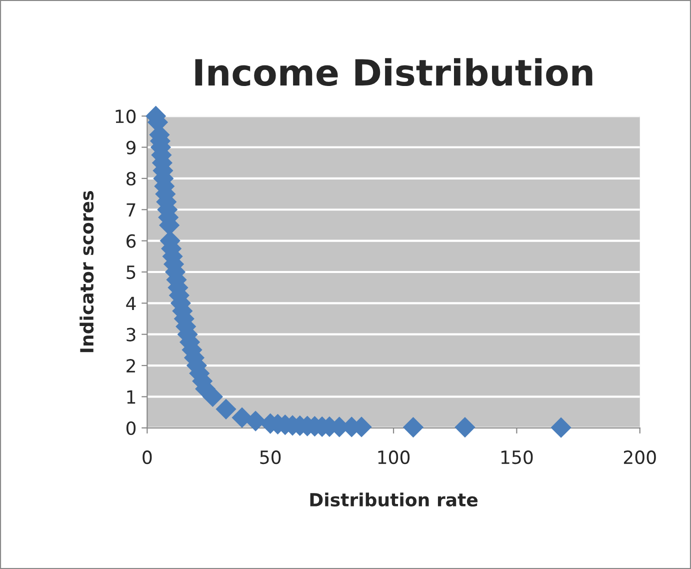  What do you see at coordinates (87, 271) in the screenshot?
I see `y-axis-title: Indicator scores` at bounding box center [87, 271].